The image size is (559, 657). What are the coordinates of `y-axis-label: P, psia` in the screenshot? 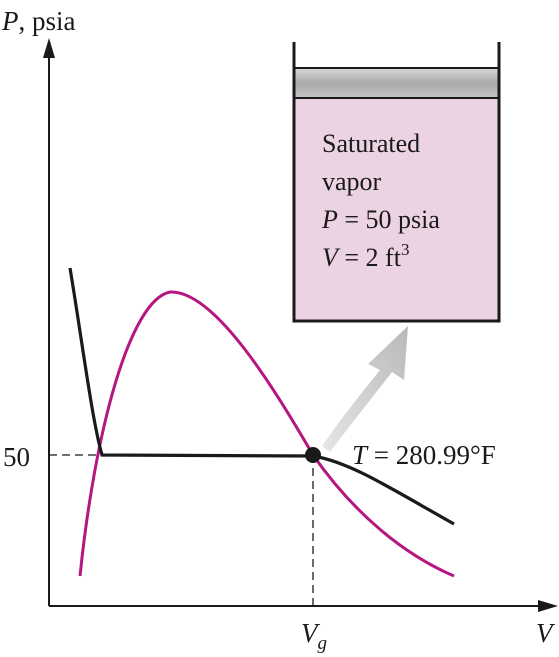 It's located at (38, 21).